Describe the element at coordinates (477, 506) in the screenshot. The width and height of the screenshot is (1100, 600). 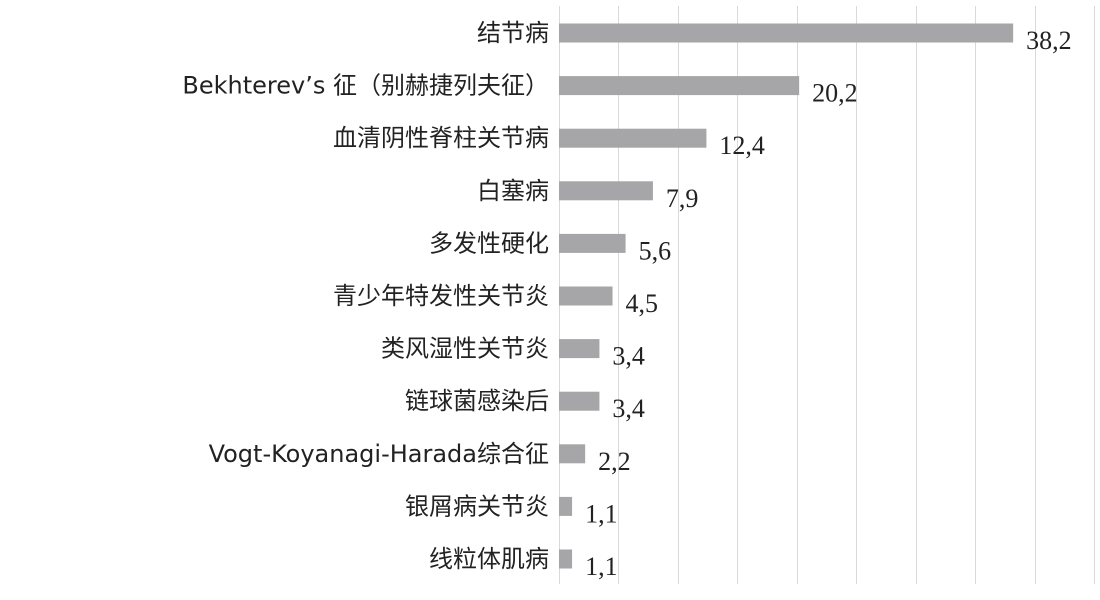
I see `category-label: 银屑病关节炎` at that location.